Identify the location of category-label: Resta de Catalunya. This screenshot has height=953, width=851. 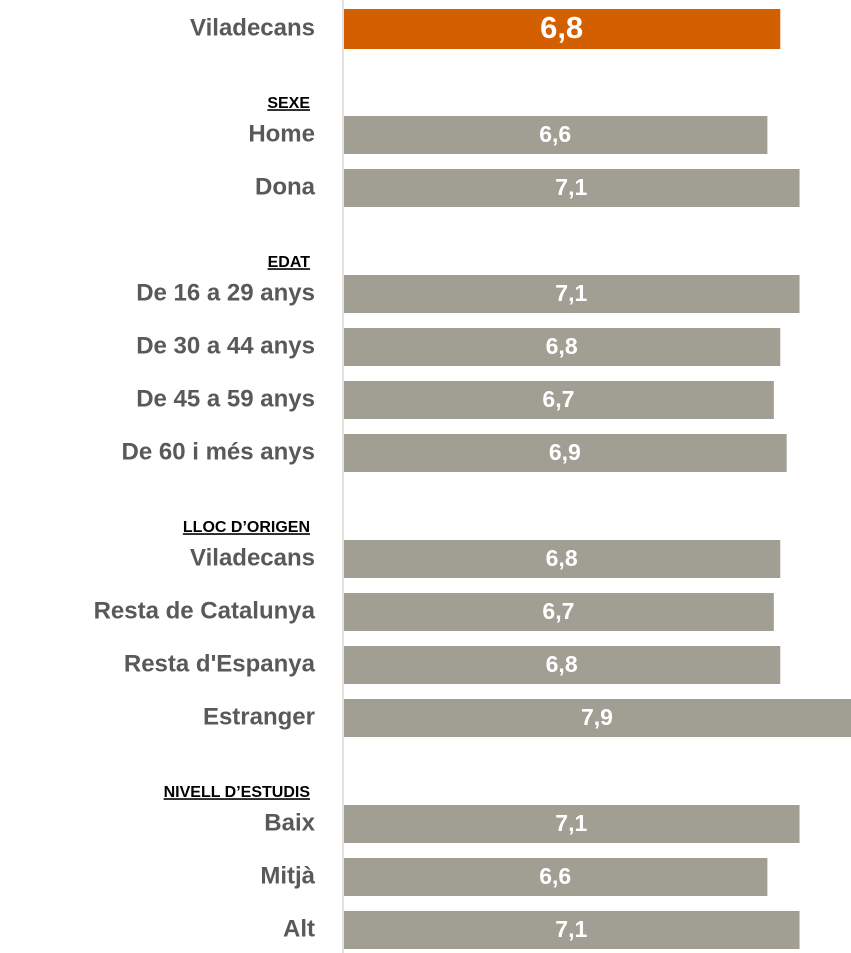
(205, 610).